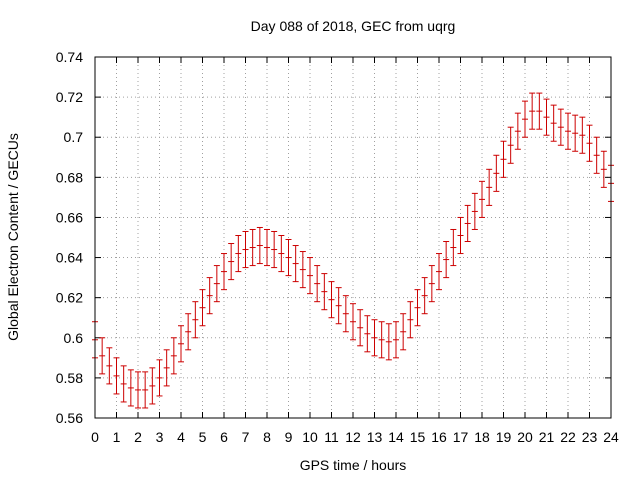  I want to click on x-tick-labels: 0 1 2 3 4 5 6 7 8 9 10 11 12 13 14 15 16 17 18 19 20 21 22 23 24, so click(355, 437).